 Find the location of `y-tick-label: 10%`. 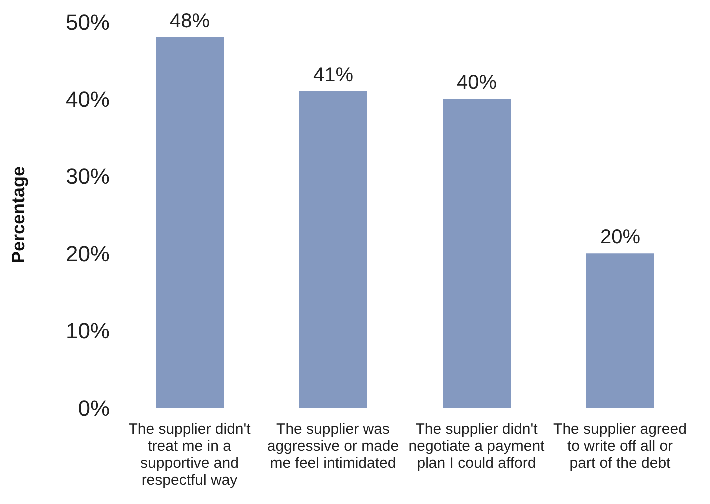

y-tick-label: 10% is located at coordinates (88, 331).